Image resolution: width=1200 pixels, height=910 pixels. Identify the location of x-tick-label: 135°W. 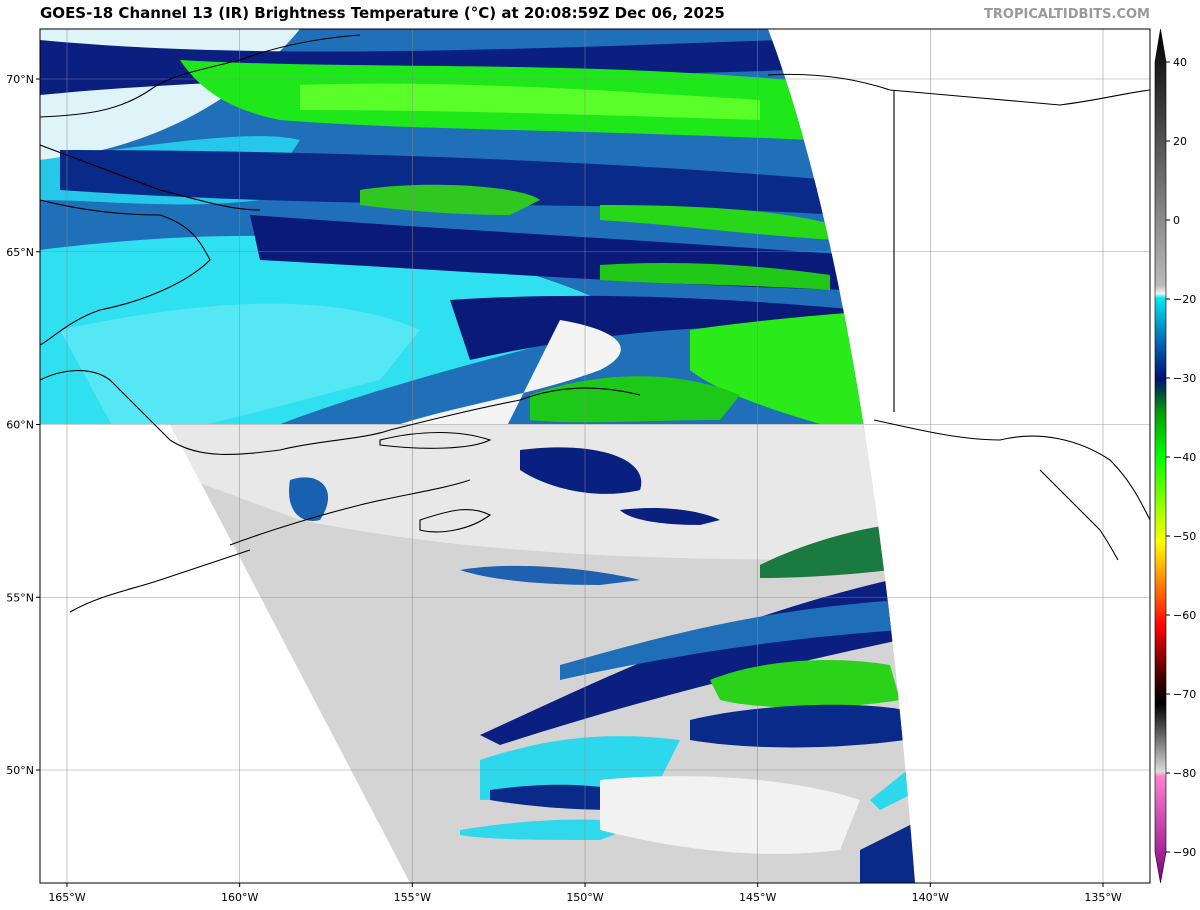
(1102, 897).